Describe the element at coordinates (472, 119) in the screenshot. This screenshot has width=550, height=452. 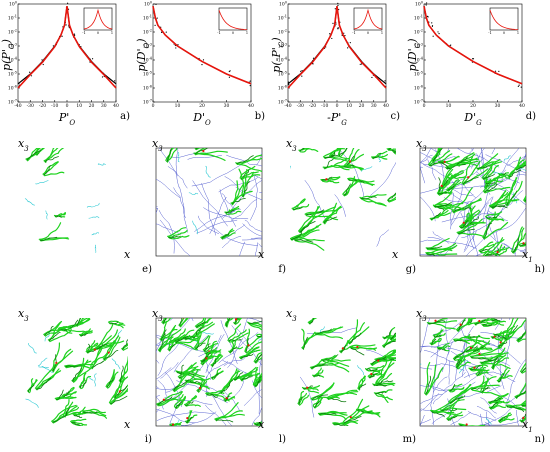
I see `x-axis-label: D'G` at that location.